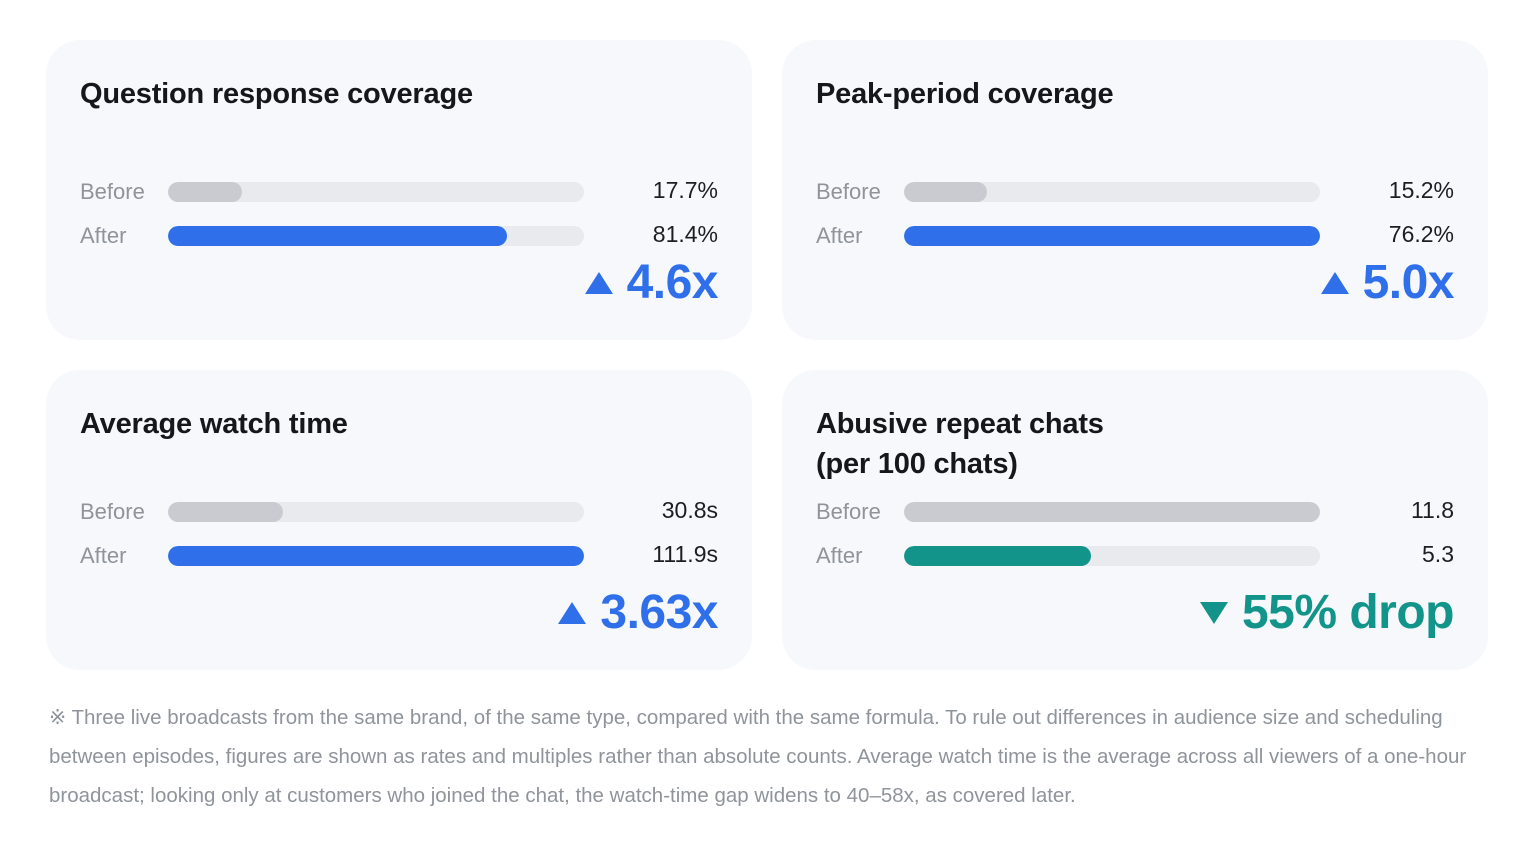 This screenshot has width=1534, height=854. I want to click on change-indicator: 55% drop, so click(1327, 613).